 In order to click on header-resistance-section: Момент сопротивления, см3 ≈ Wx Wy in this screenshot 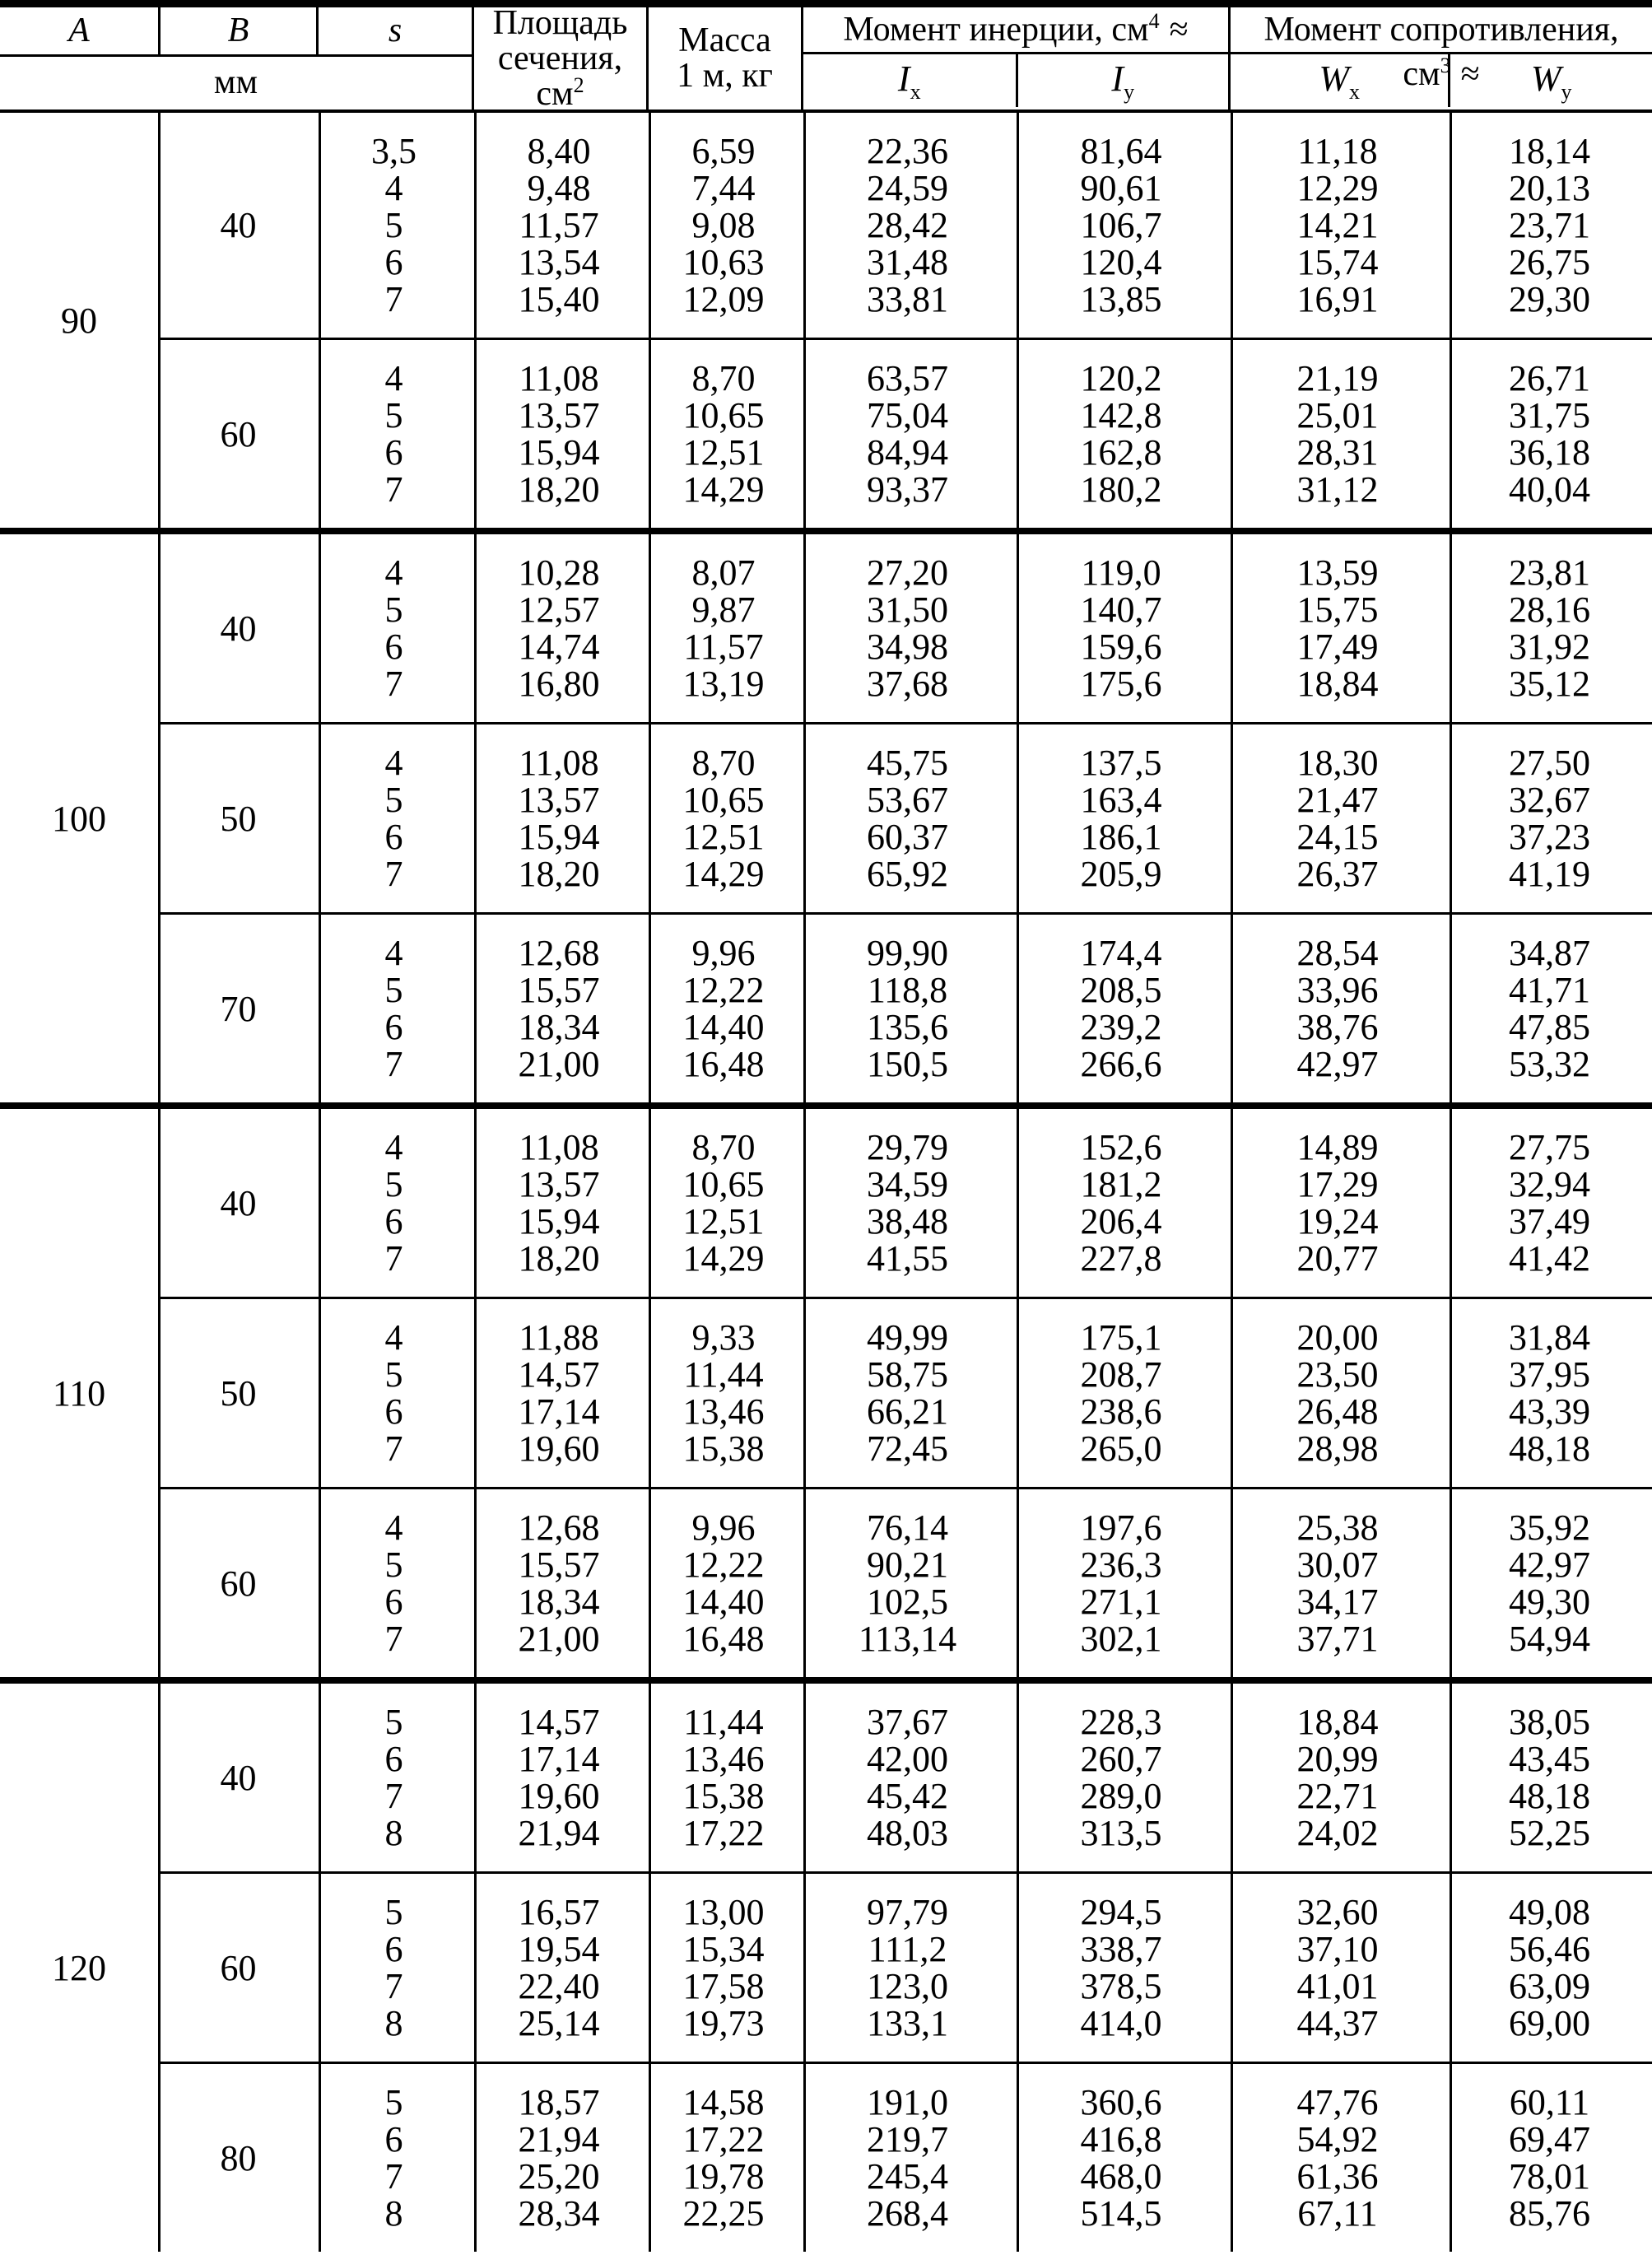, I will do `click(1440, 58)`.